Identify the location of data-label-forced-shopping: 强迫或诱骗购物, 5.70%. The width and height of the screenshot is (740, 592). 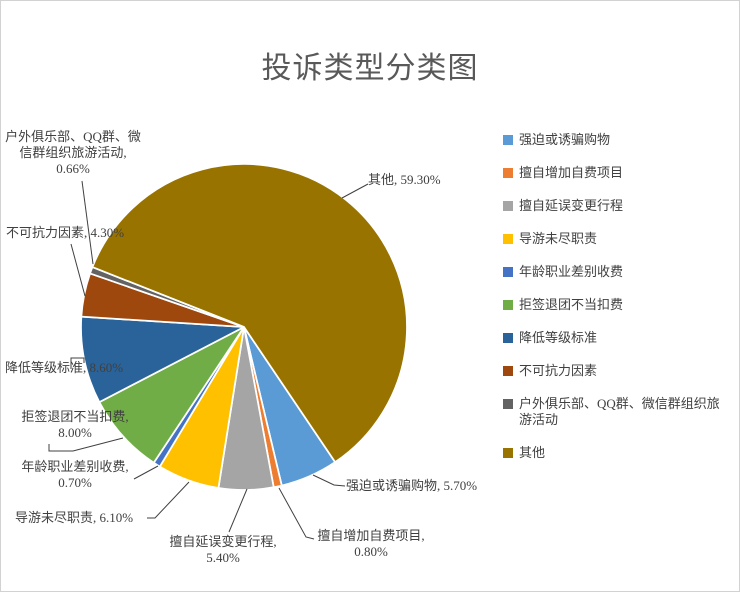
(412, 485).